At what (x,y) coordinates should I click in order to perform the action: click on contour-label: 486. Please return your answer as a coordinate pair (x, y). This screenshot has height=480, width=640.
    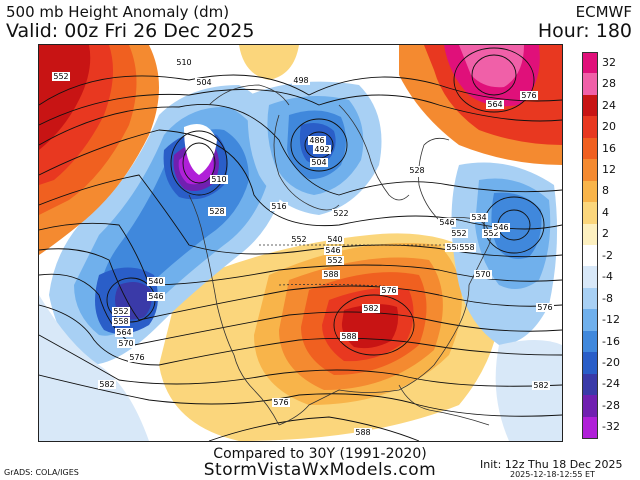
    Looking at the image, I should click on (316, 140).